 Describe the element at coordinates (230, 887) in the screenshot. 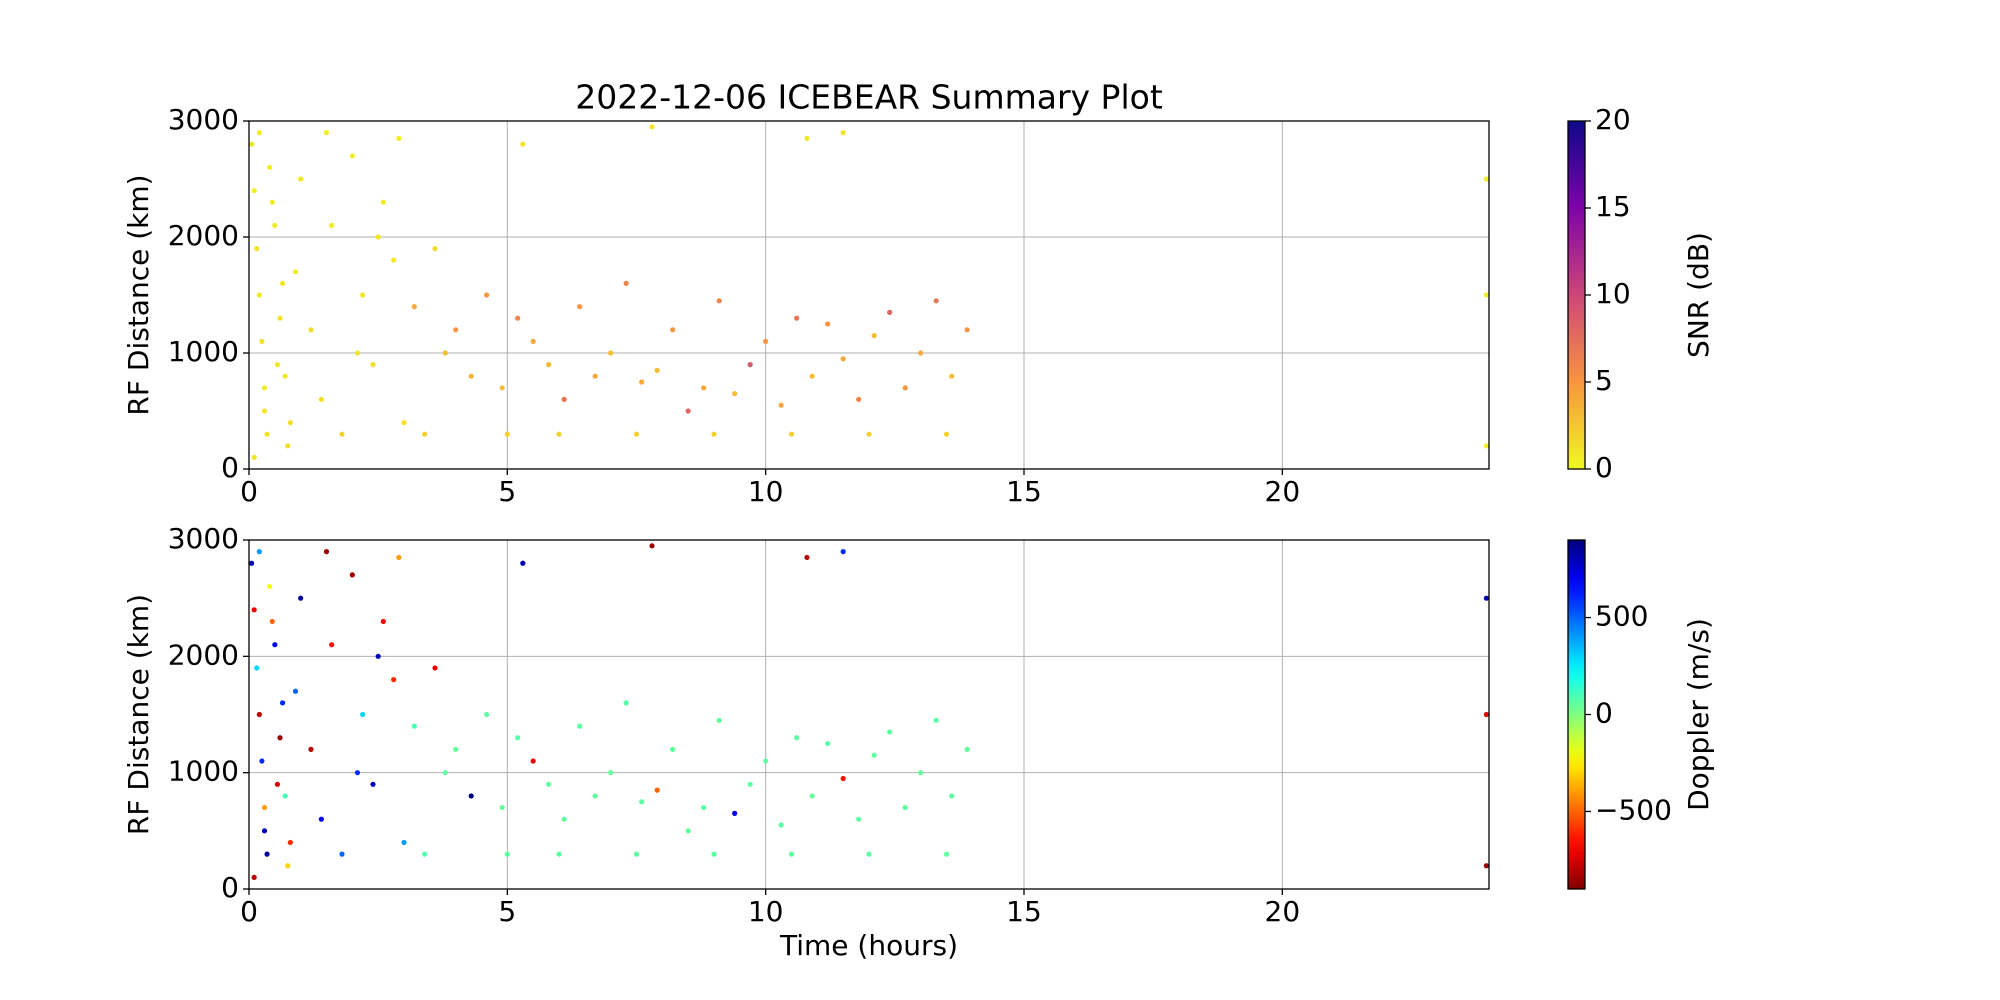

I see `y-tick-label: 0` at that location.